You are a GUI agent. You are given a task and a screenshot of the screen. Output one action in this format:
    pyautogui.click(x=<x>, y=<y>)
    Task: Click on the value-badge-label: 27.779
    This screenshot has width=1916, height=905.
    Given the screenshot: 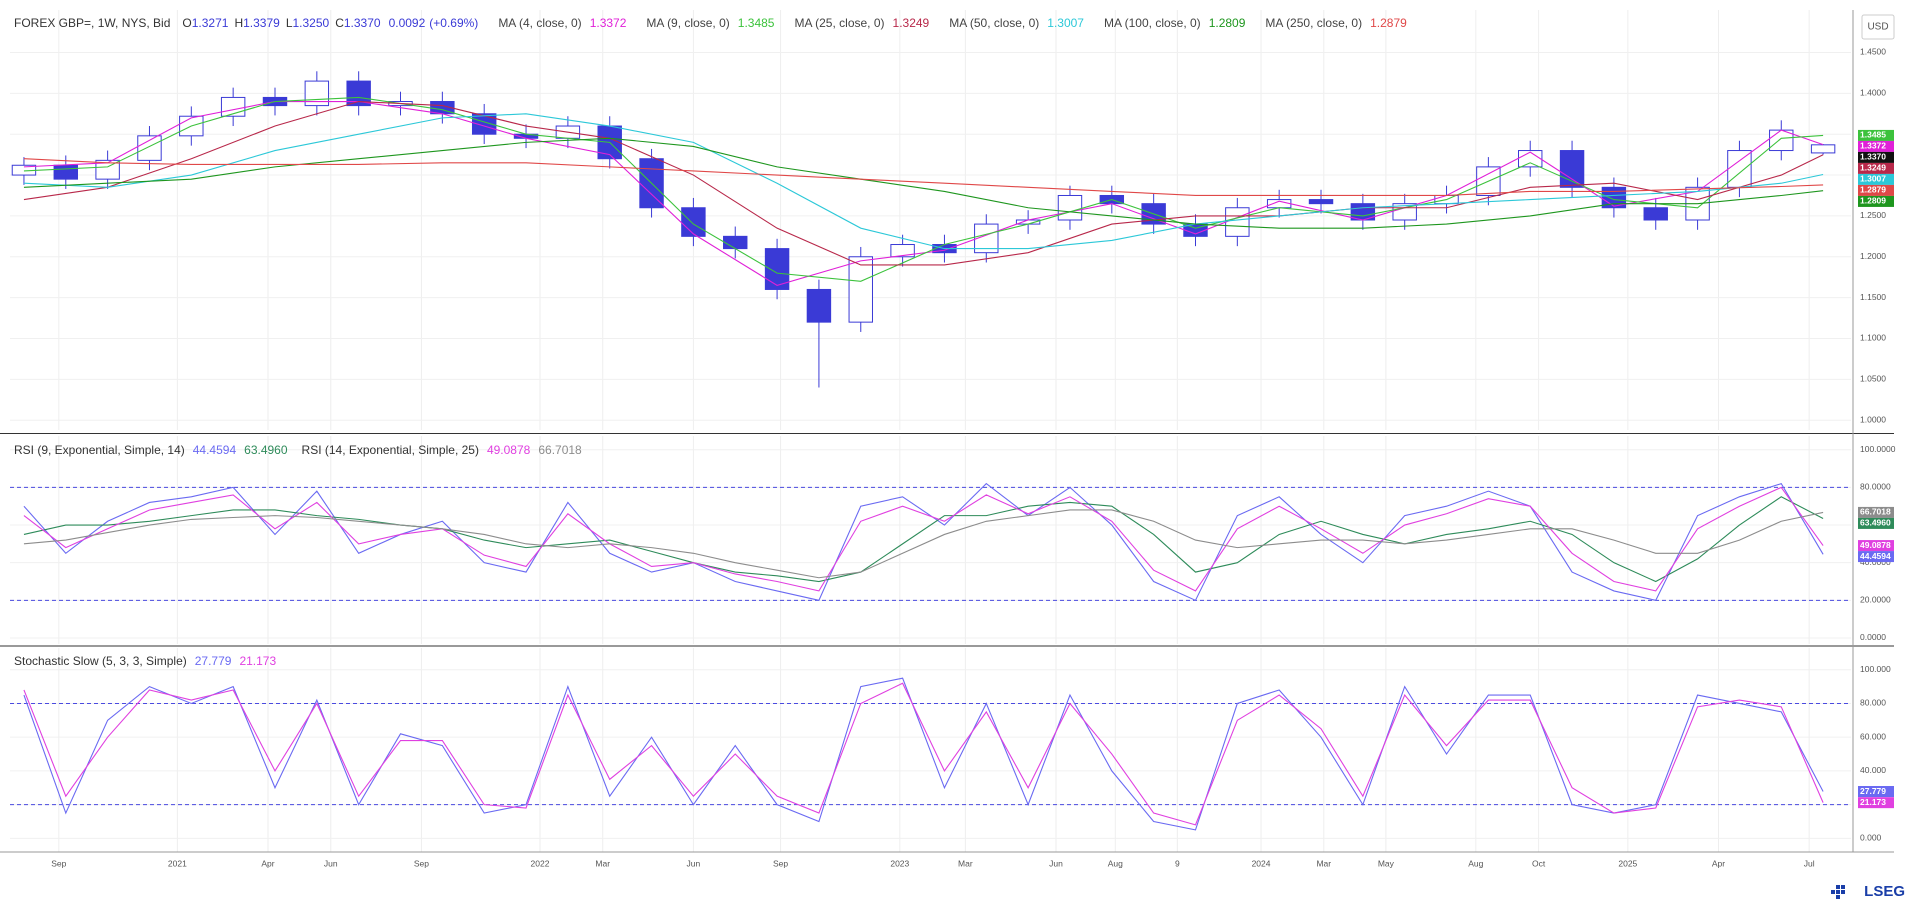 What is the action you would take?
    pyautogui.click(x=1873, y=791)
    